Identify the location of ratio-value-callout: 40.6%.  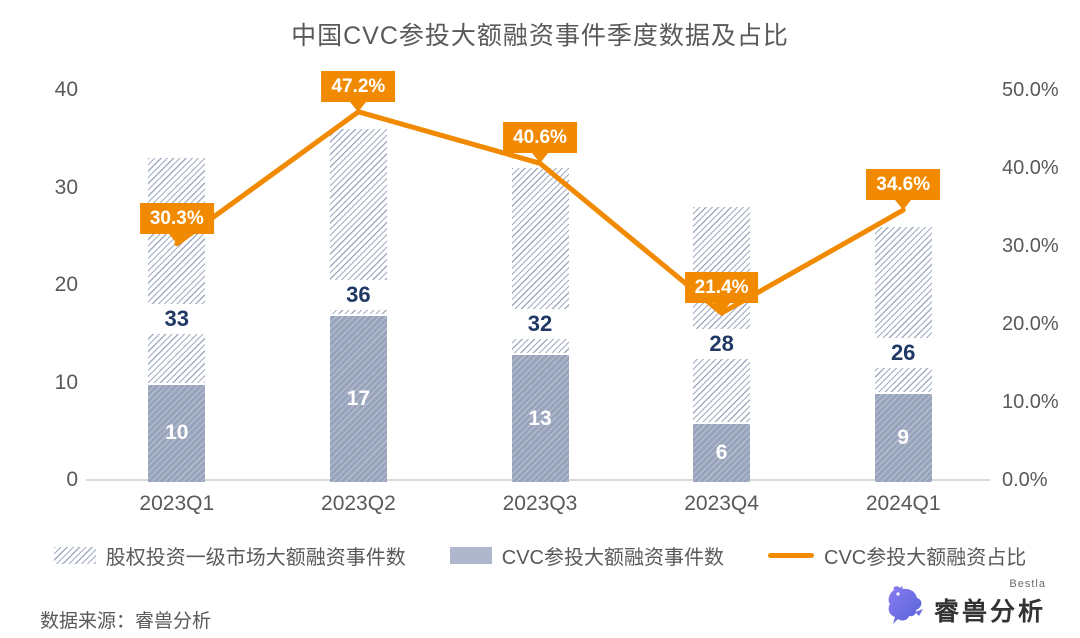
(540, 143).